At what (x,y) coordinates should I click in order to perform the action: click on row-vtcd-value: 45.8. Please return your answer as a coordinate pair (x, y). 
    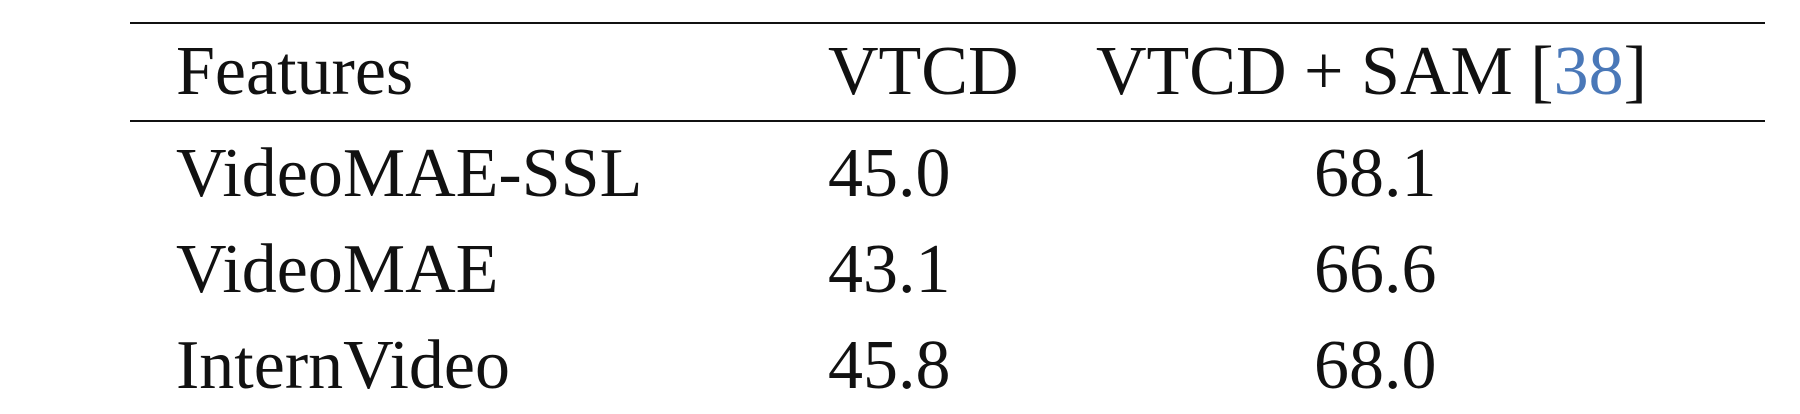
    Looking at the image, I should click on (926, 366).